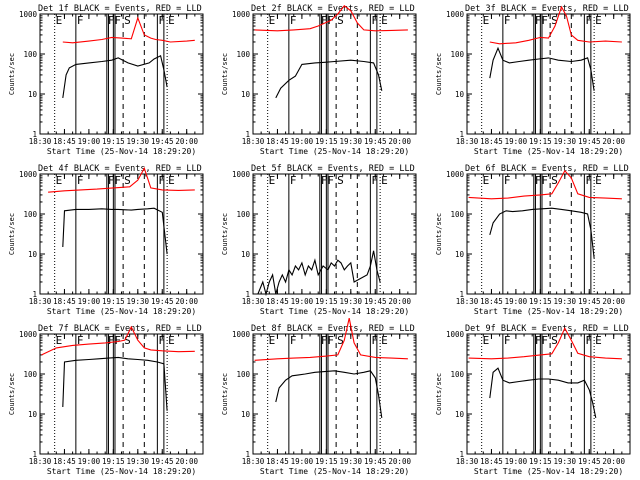  I want to click on panel-title: Det 6f BLACK = Events, RED = LLD, so click(547, 169).